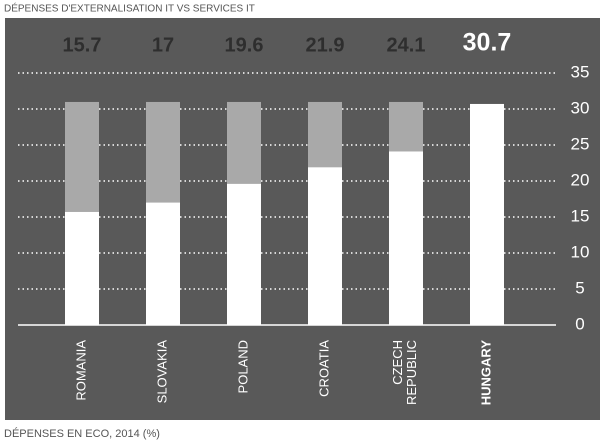  What do you see at coordinates (406, 45) in the screenshot?
I see `value-label: 24.1` at bounding box center [406, 45].